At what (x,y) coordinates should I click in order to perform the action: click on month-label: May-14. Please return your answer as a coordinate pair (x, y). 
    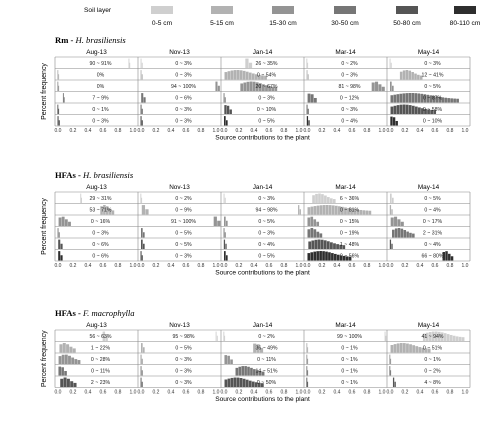
    Looking at the image, I should click on (429, 187).